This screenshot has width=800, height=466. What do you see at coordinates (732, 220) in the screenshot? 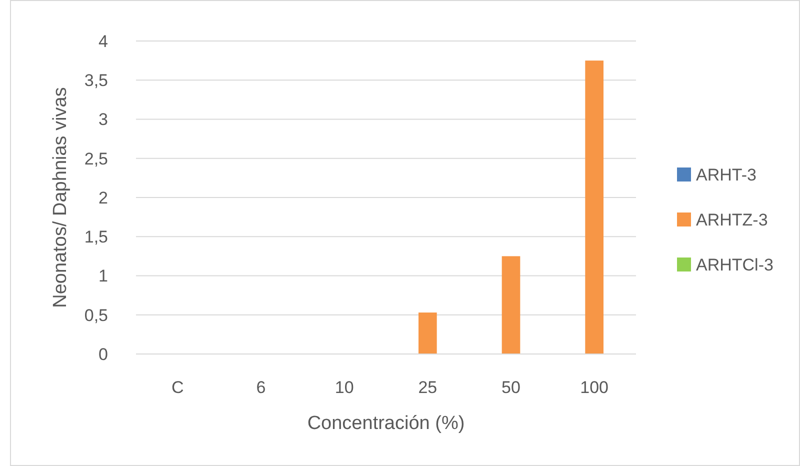
I see `legend-label: ARHTZ-3` at bounding box center [732, 220].